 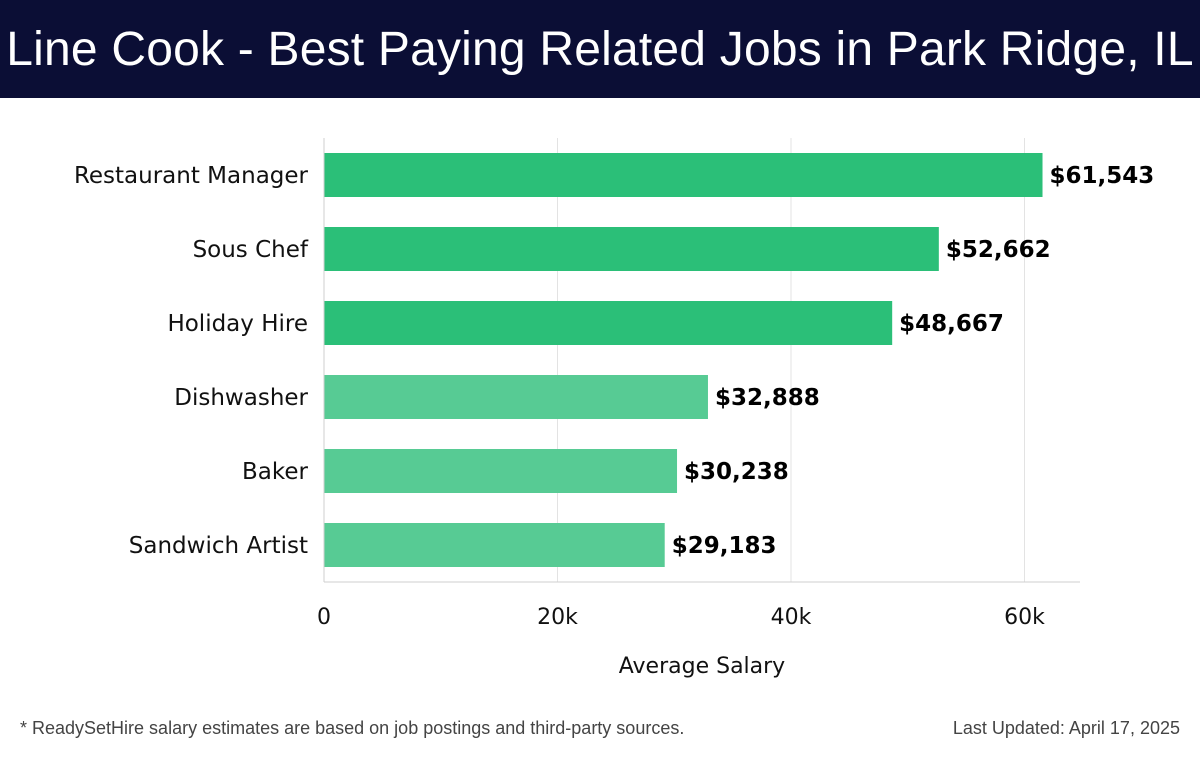 I want to click on category-label-1: Sous Chef, so click(x=251, y=250).